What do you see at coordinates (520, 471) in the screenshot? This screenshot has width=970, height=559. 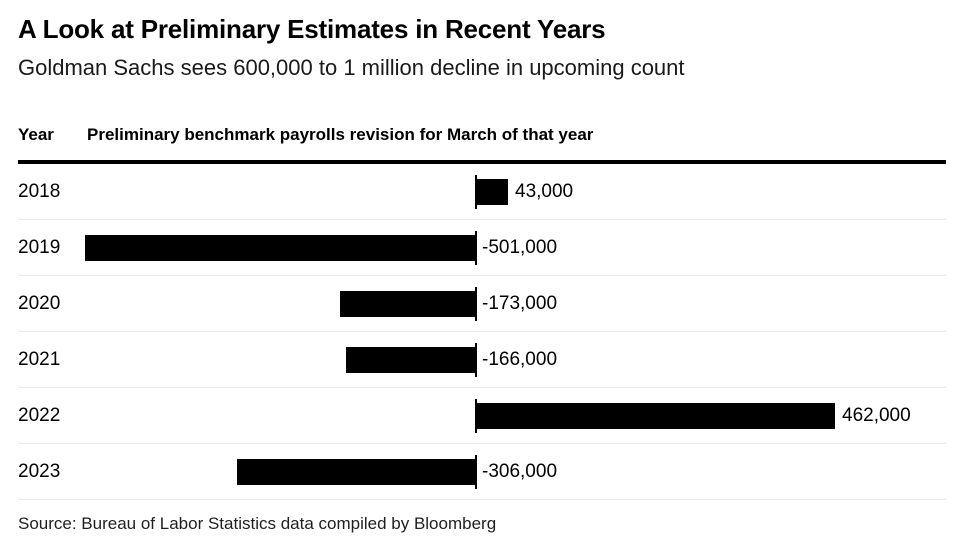 I see `value-label-2023: -306,000` at bounding box center [520, 471].